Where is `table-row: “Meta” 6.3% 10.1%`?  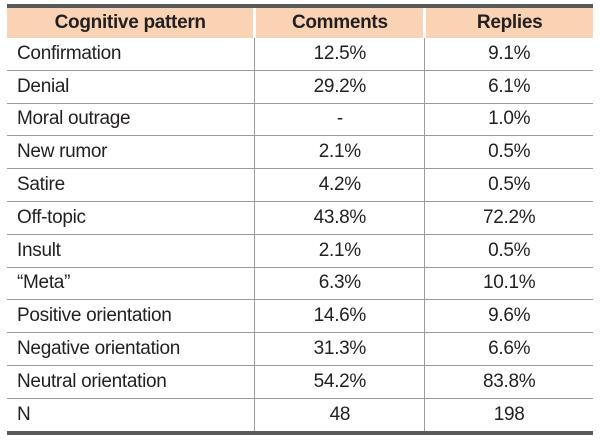 table-row: “Meta” 6.3% 10.1% is located at coordinates (300, 283).